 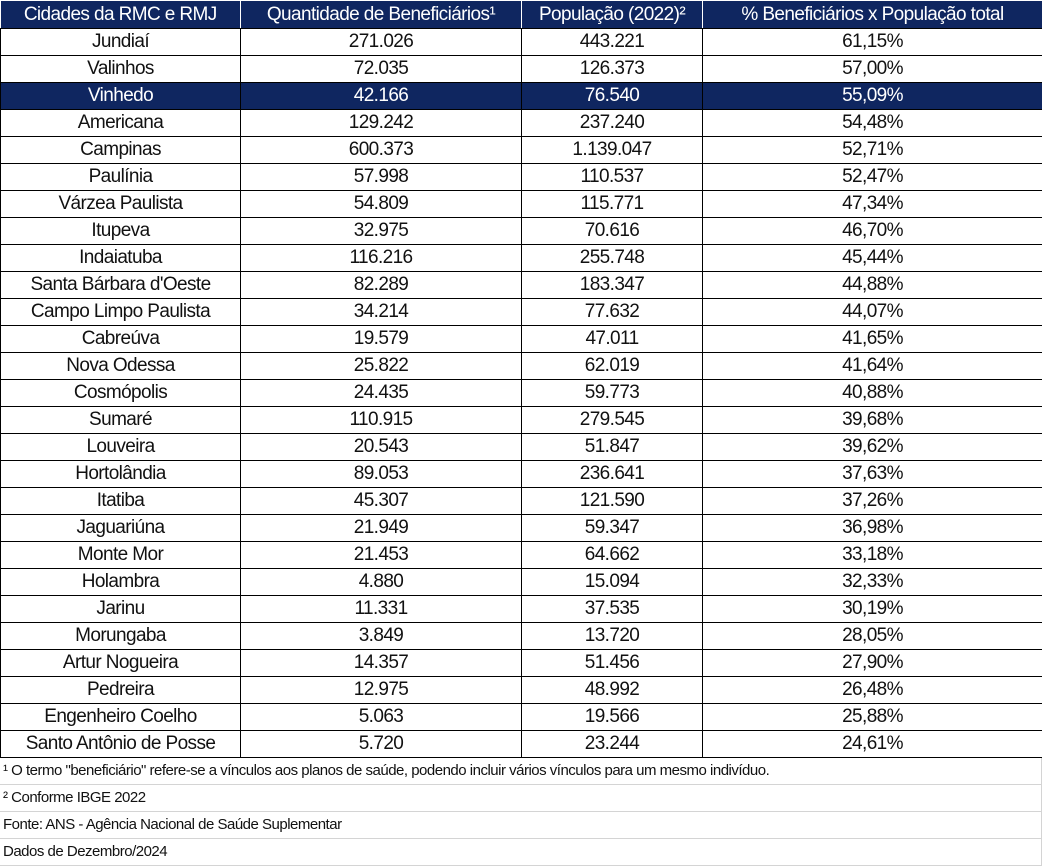 What do you see at coordinates (872, 366) in the screenshot?
I see `cell-percent: 41,64%` at bounding box center [872, 366].